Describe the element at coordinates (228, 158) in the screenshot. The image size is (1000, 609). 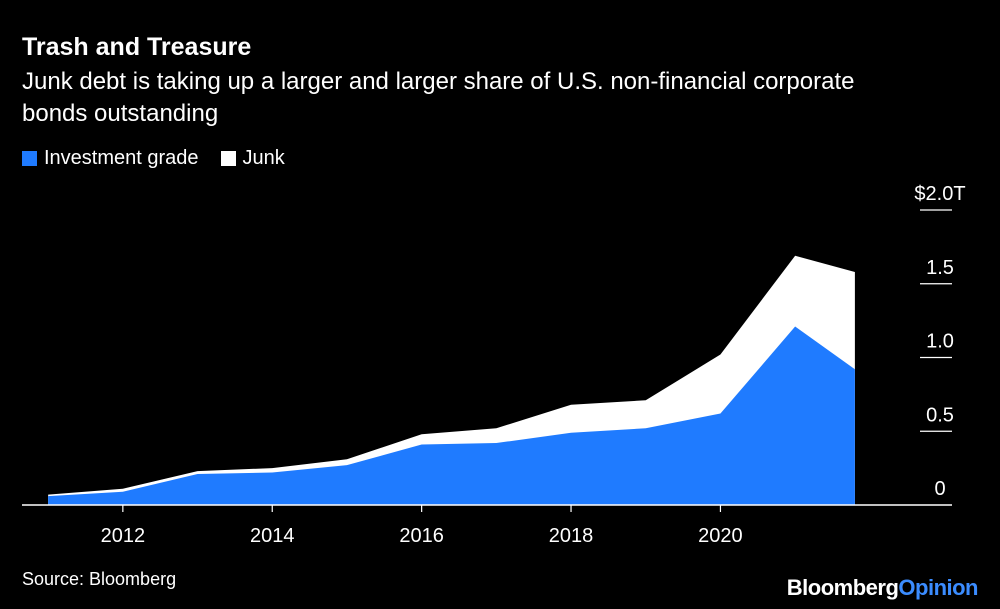
I see `legend-swatch-junk` at that location.